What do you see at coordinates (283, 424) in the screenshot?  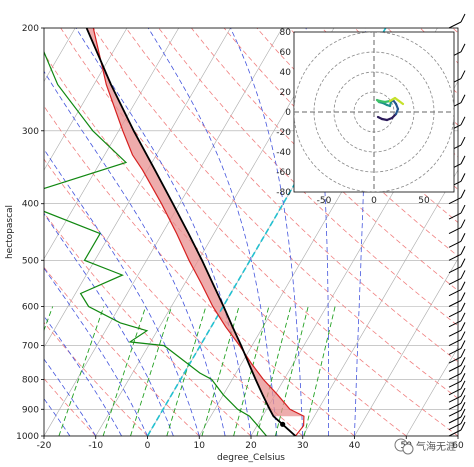 I see `lcl-marker` at bounding box center [283, 424].